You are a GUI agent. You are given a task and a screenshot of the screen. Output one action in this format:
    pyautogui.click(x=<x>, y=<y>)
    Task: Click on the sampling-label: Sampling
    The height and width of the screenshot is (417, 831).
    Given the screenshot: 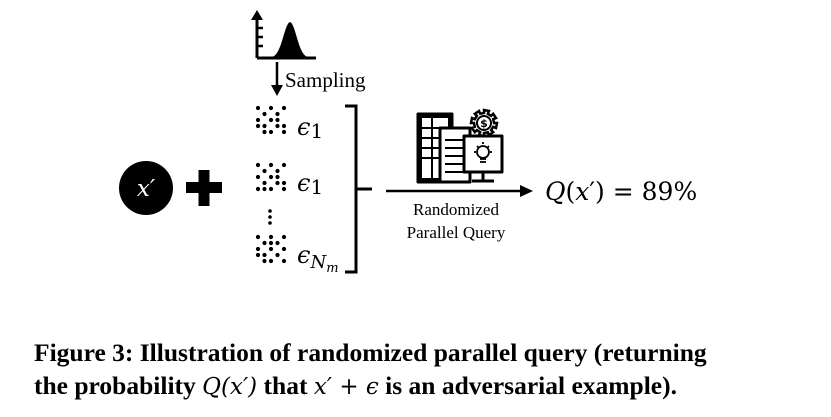 What is the action you would take?
    pyautogui.click(x=325, y=80)
    